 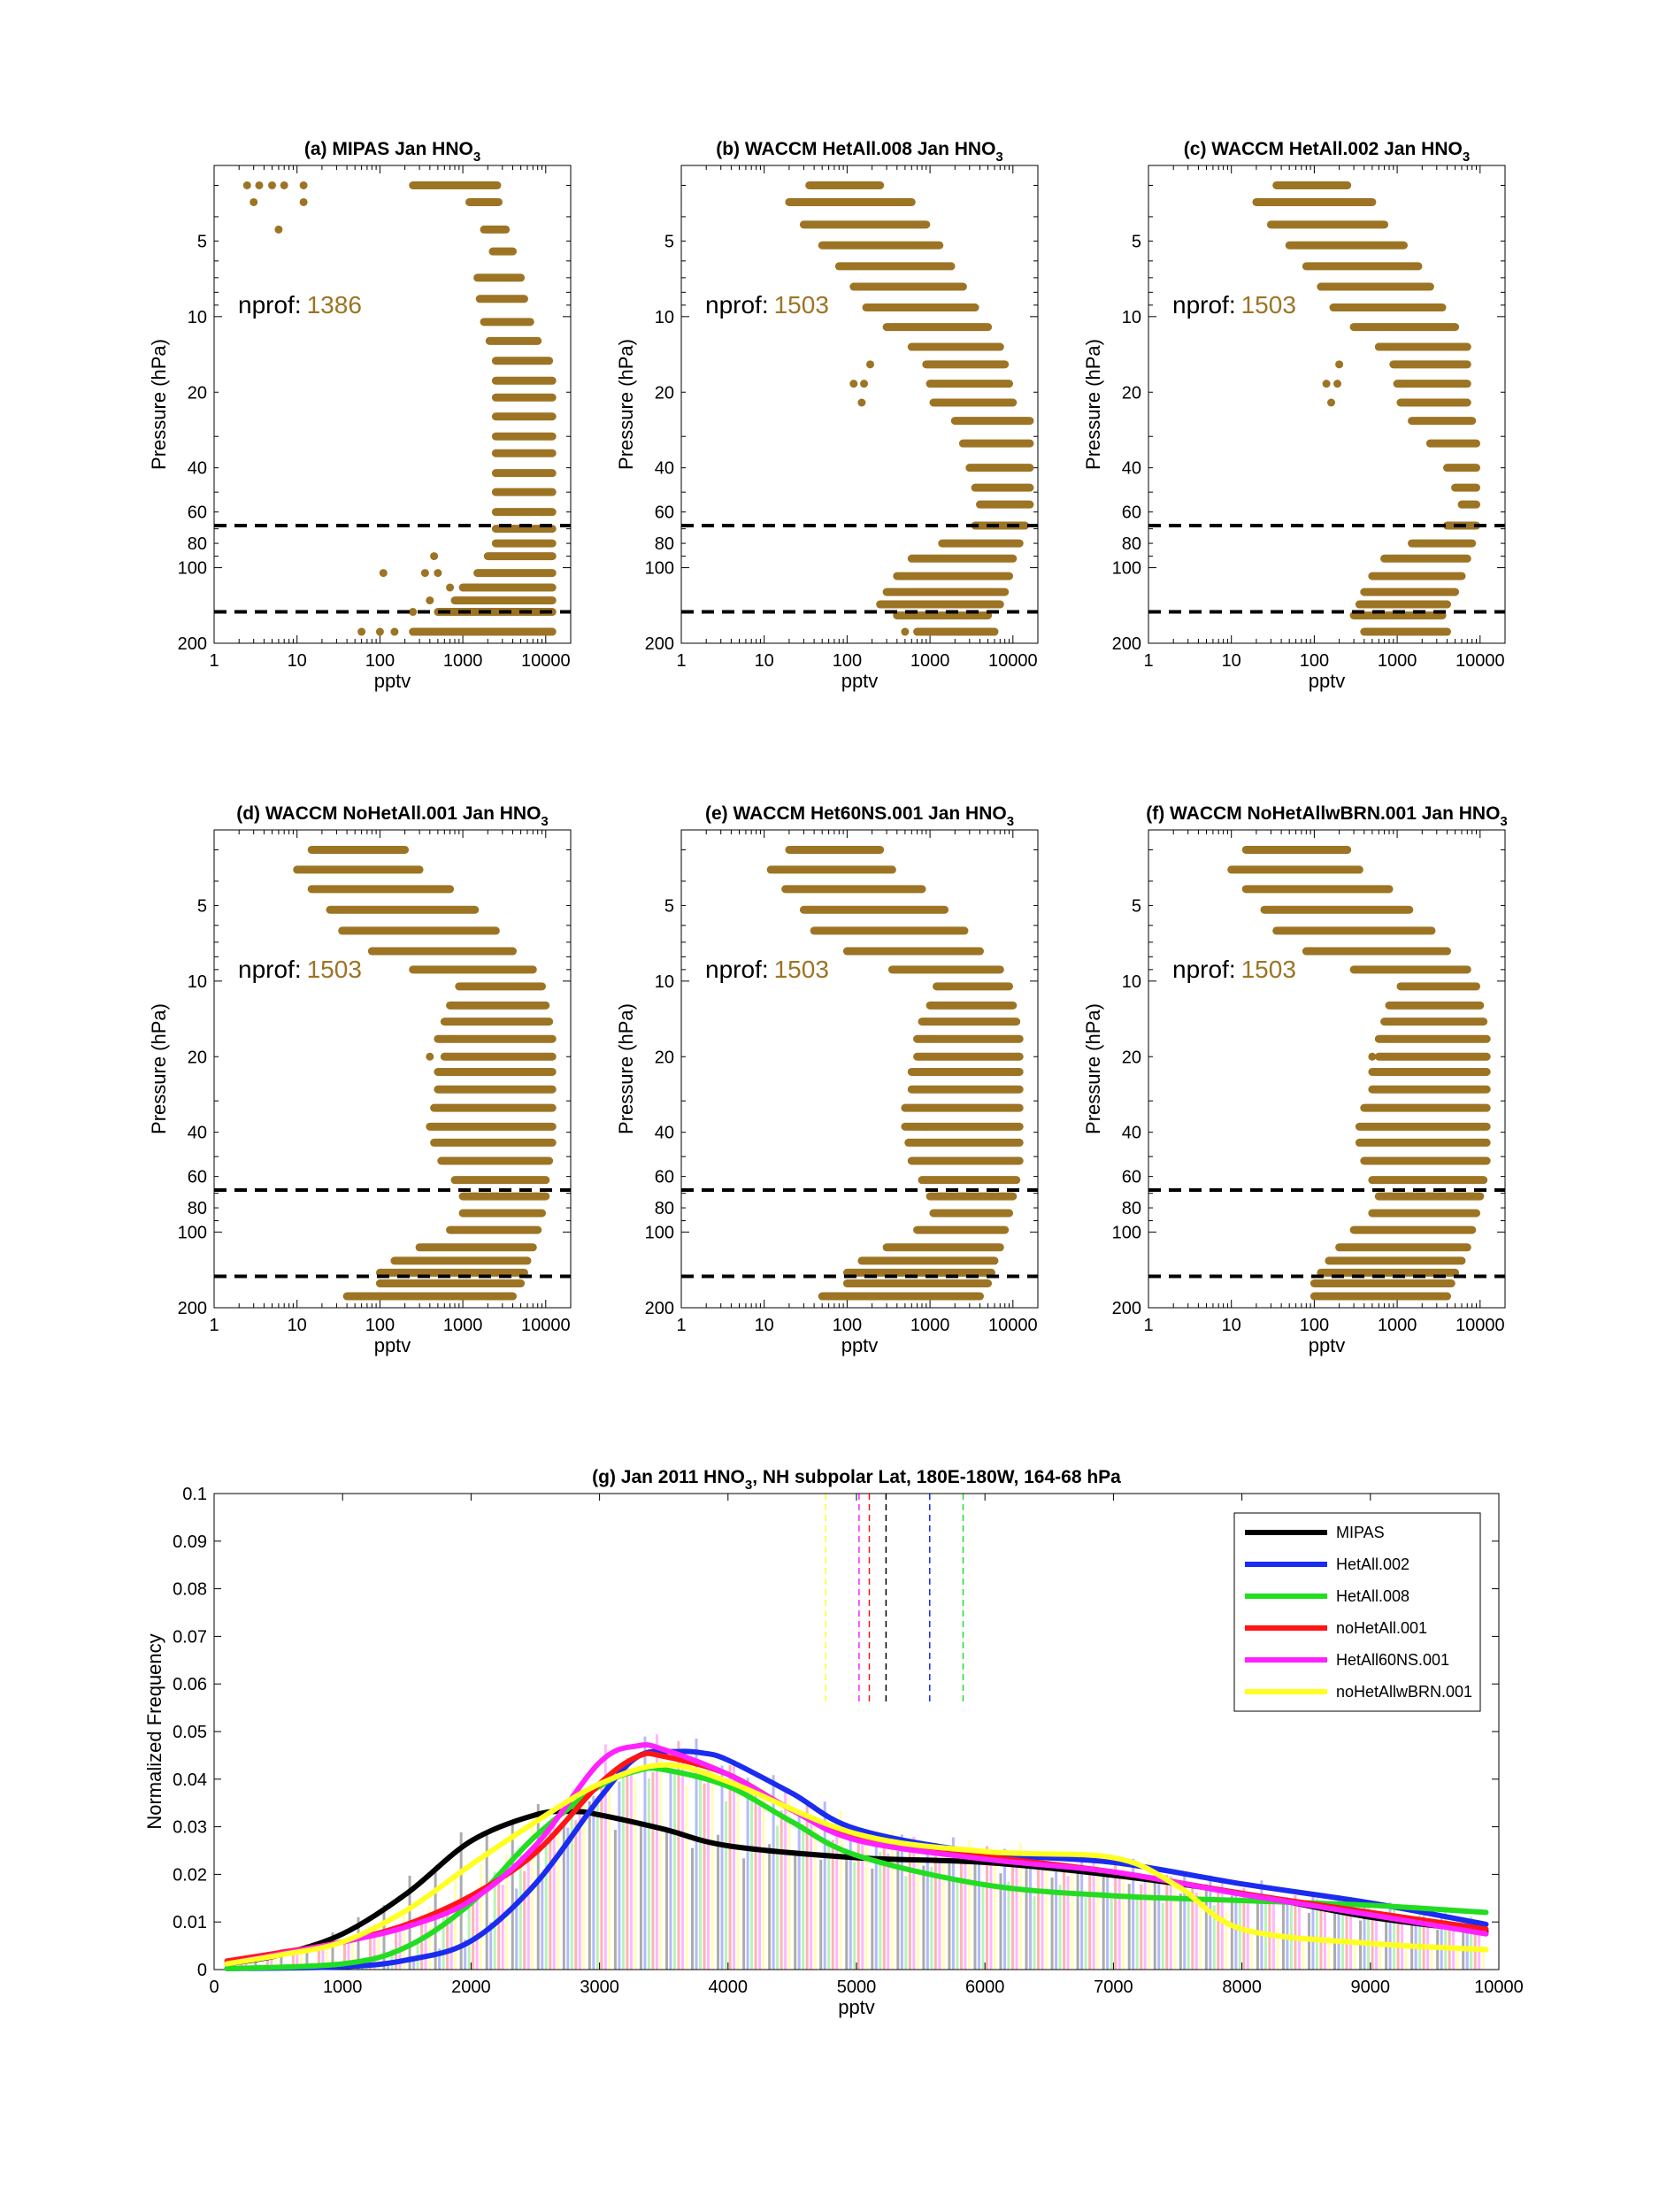 I want to click on y-tick-label: 10, so click(x=665, y=317).